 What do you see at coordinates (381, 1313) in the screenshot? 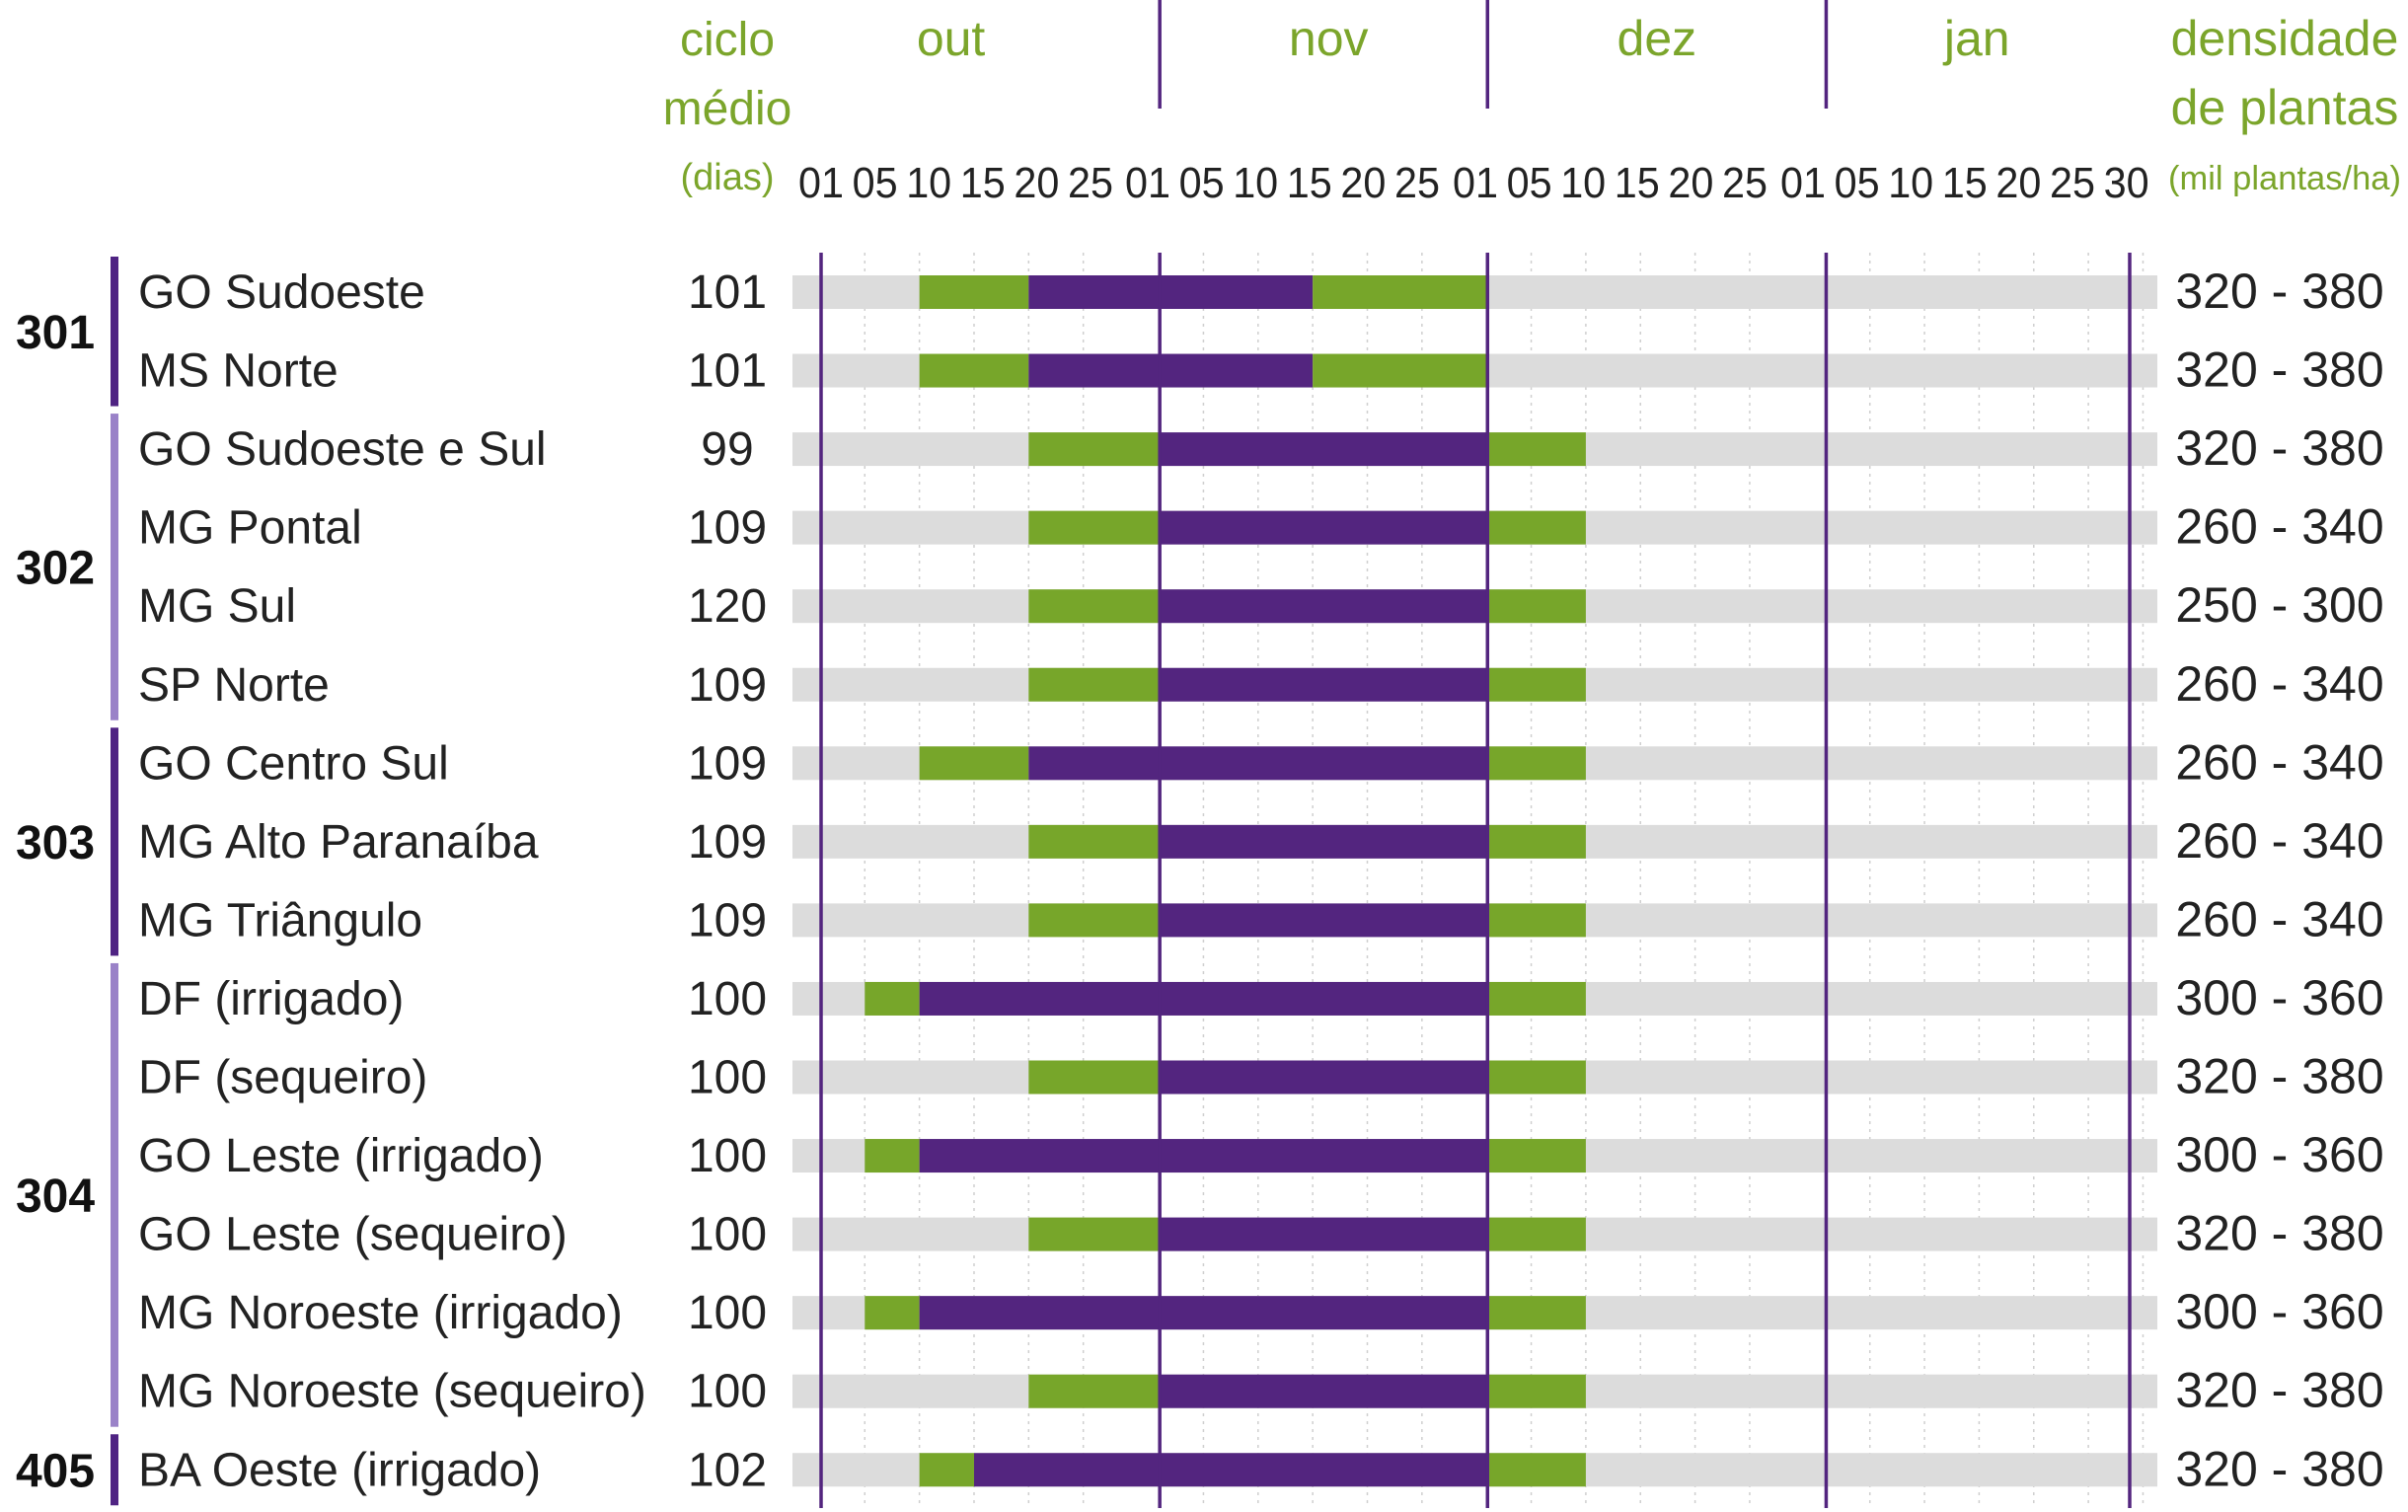
I see `region-label: MG Noroeste (irrigado)` at bounding box center [381, 1313].